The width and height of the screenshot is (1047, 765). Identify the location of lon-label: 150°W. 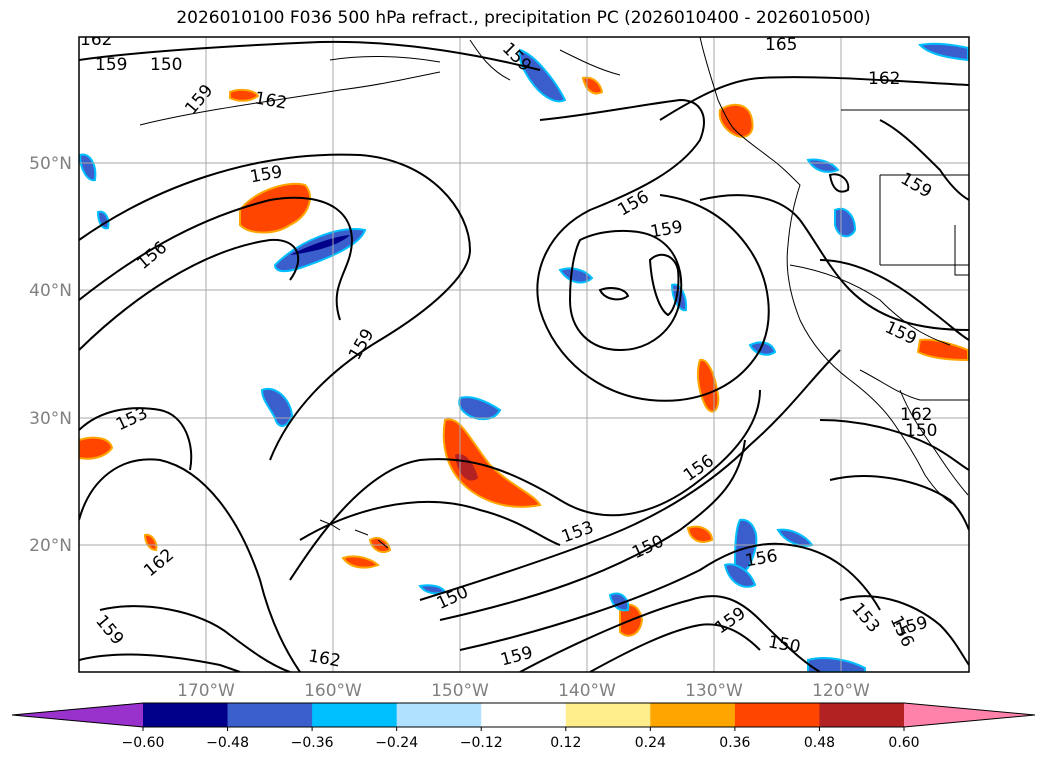
(460, 691).